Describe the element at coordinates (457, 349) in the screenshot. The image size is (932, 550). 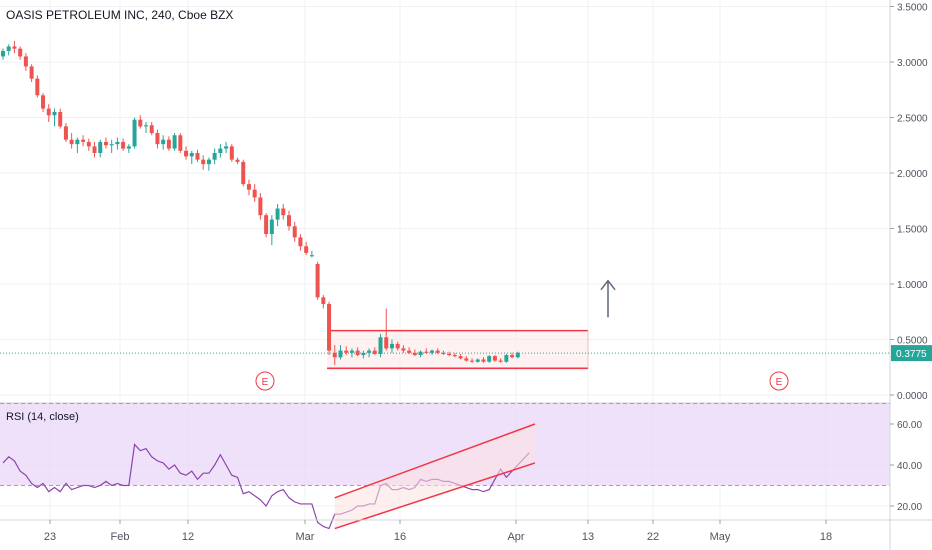
I see `consolidation-box-fill` at that location.